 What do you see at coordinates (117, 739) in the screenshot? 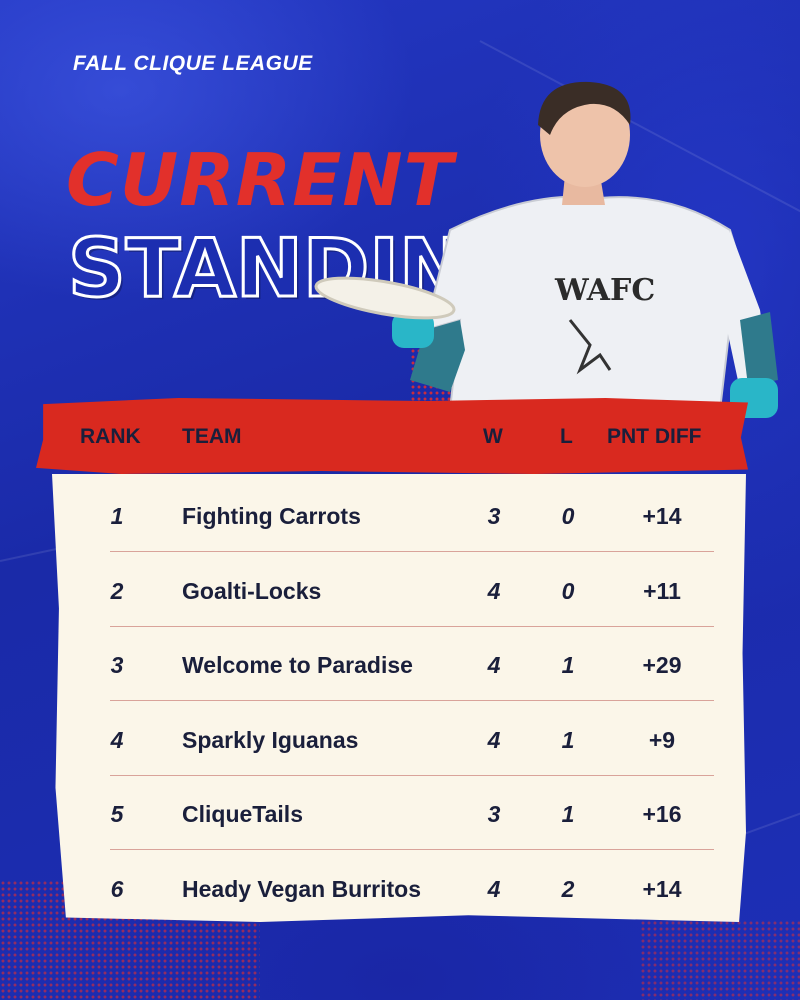
I see `row-rank: 4` at bounding box center [117, 739].